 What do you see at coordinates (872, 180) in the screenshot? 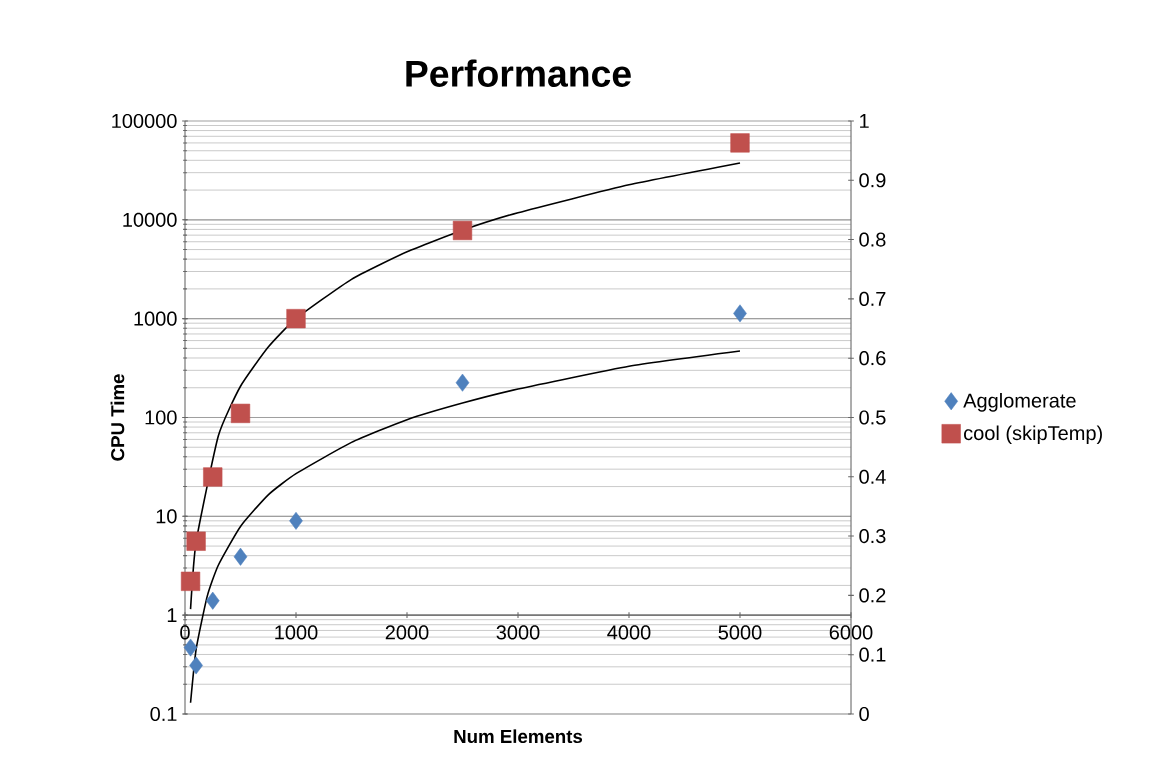
I see `y2-tick-label: 0.9` at bounding box center [872, 180].